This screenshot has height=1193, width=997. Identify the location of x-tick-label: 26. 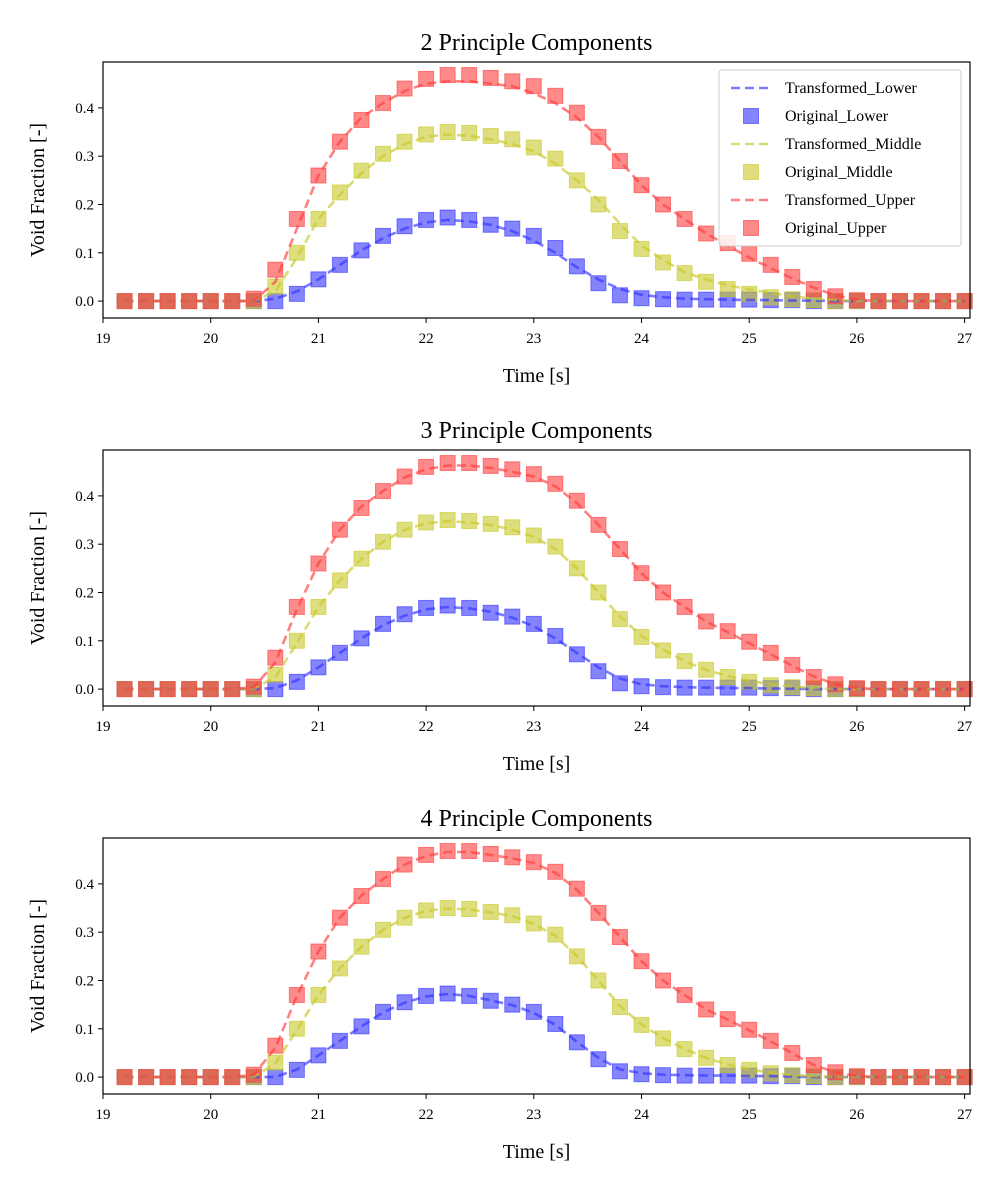
(857, 727).